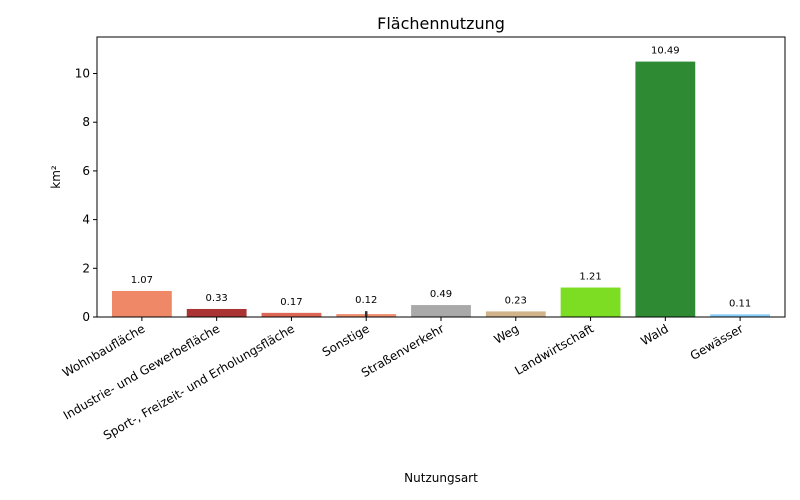 The image size is (800, 500). I want to click on y-tick-label: 4, so click(86, 220).